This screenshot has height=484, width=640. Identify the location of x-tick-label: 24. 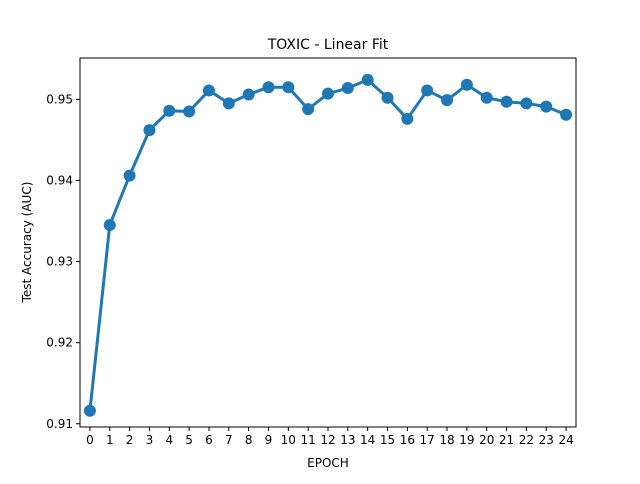
(565, 440).